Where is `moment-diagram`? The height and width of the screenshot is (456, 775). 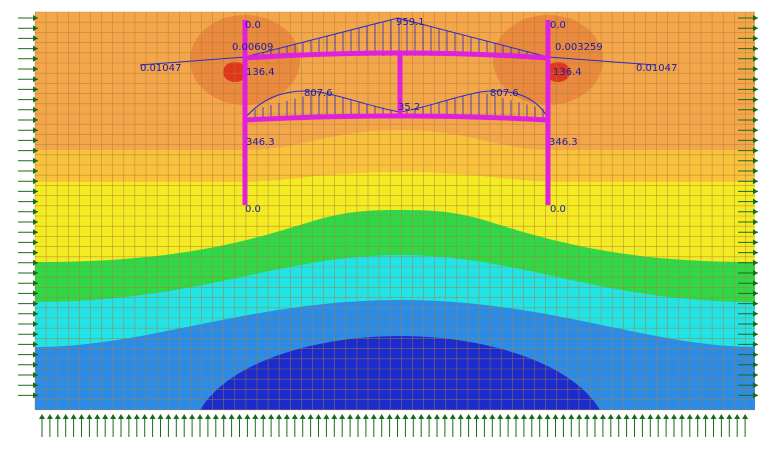
moment-diagram is located at coordinates (396, 37).